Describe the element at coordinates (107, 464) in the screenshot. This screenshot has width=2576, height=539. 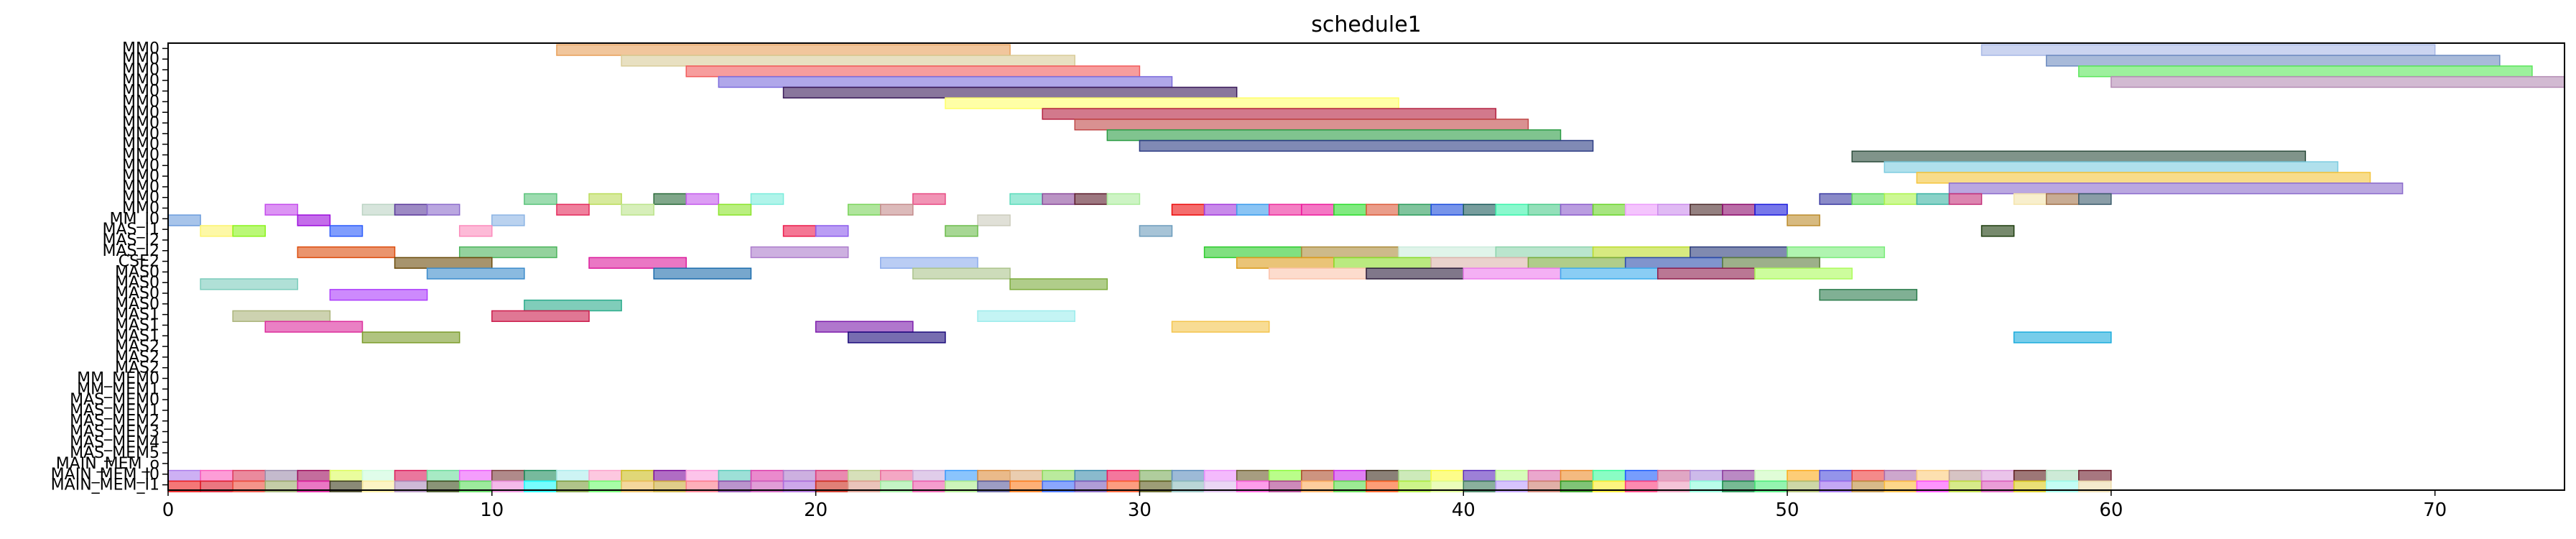
I see `row-label: MAIN_MEM_o` at that location.